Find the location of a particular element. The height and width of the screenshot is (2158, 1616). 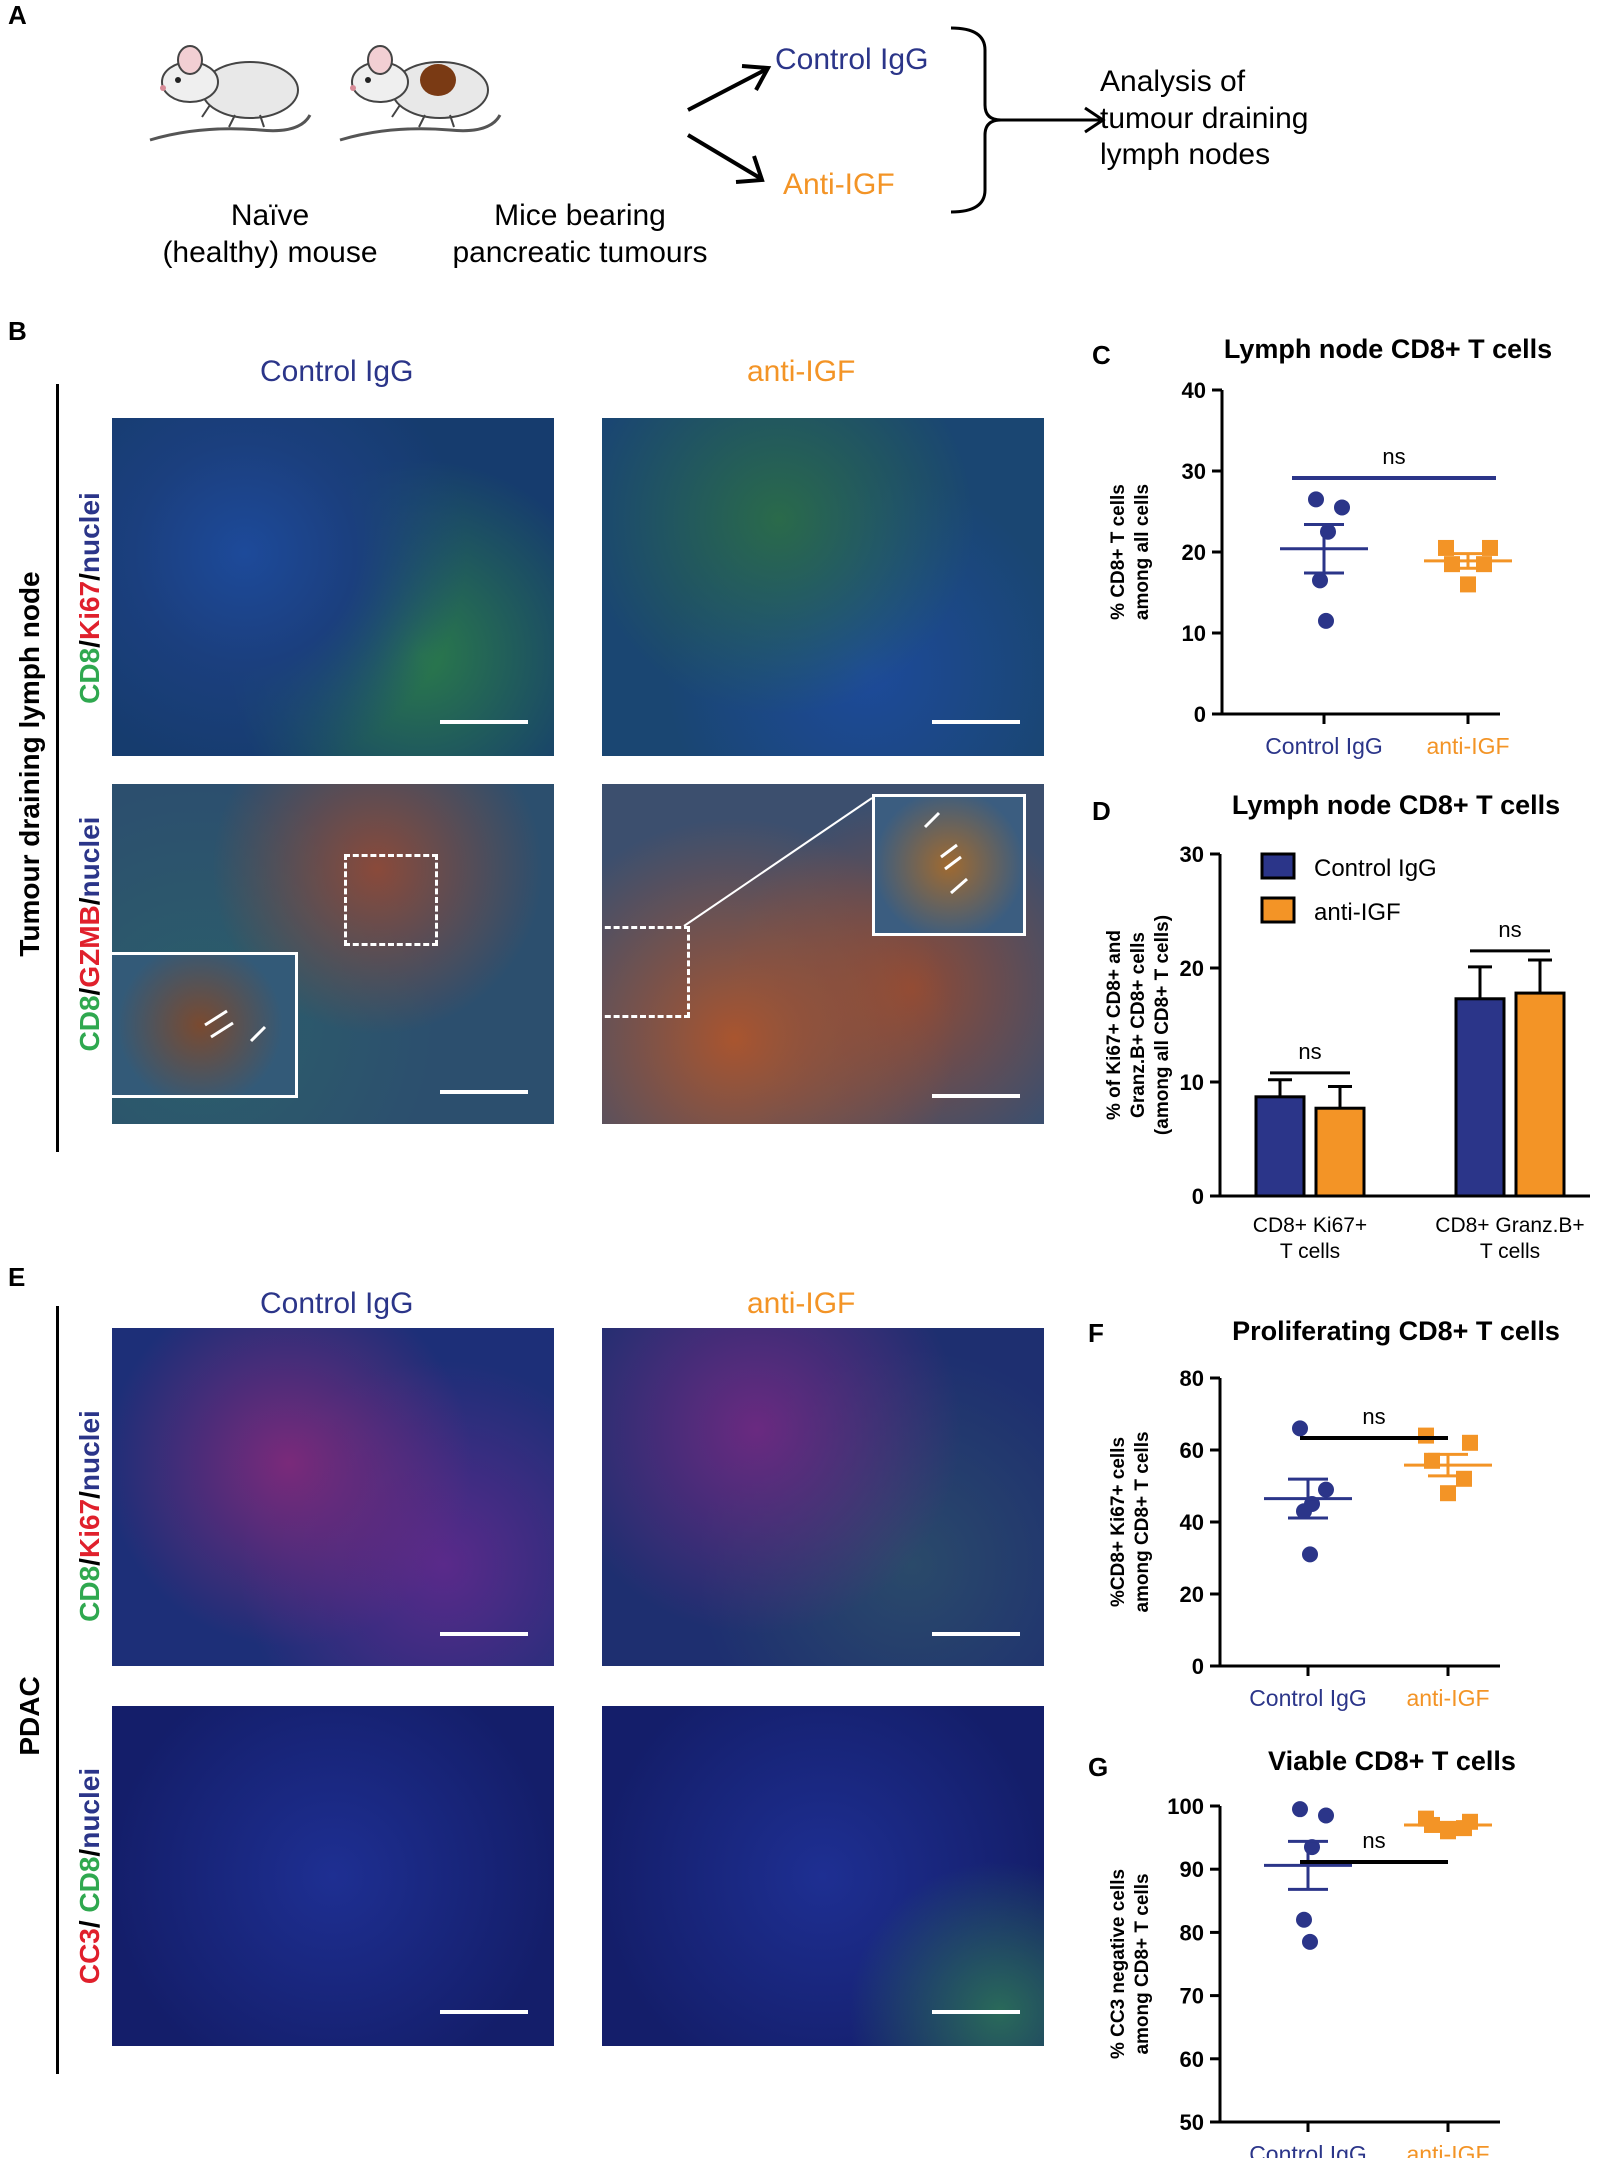

chart-title: Viable CD8+ T cells is located at coordinates (1392, 1761).